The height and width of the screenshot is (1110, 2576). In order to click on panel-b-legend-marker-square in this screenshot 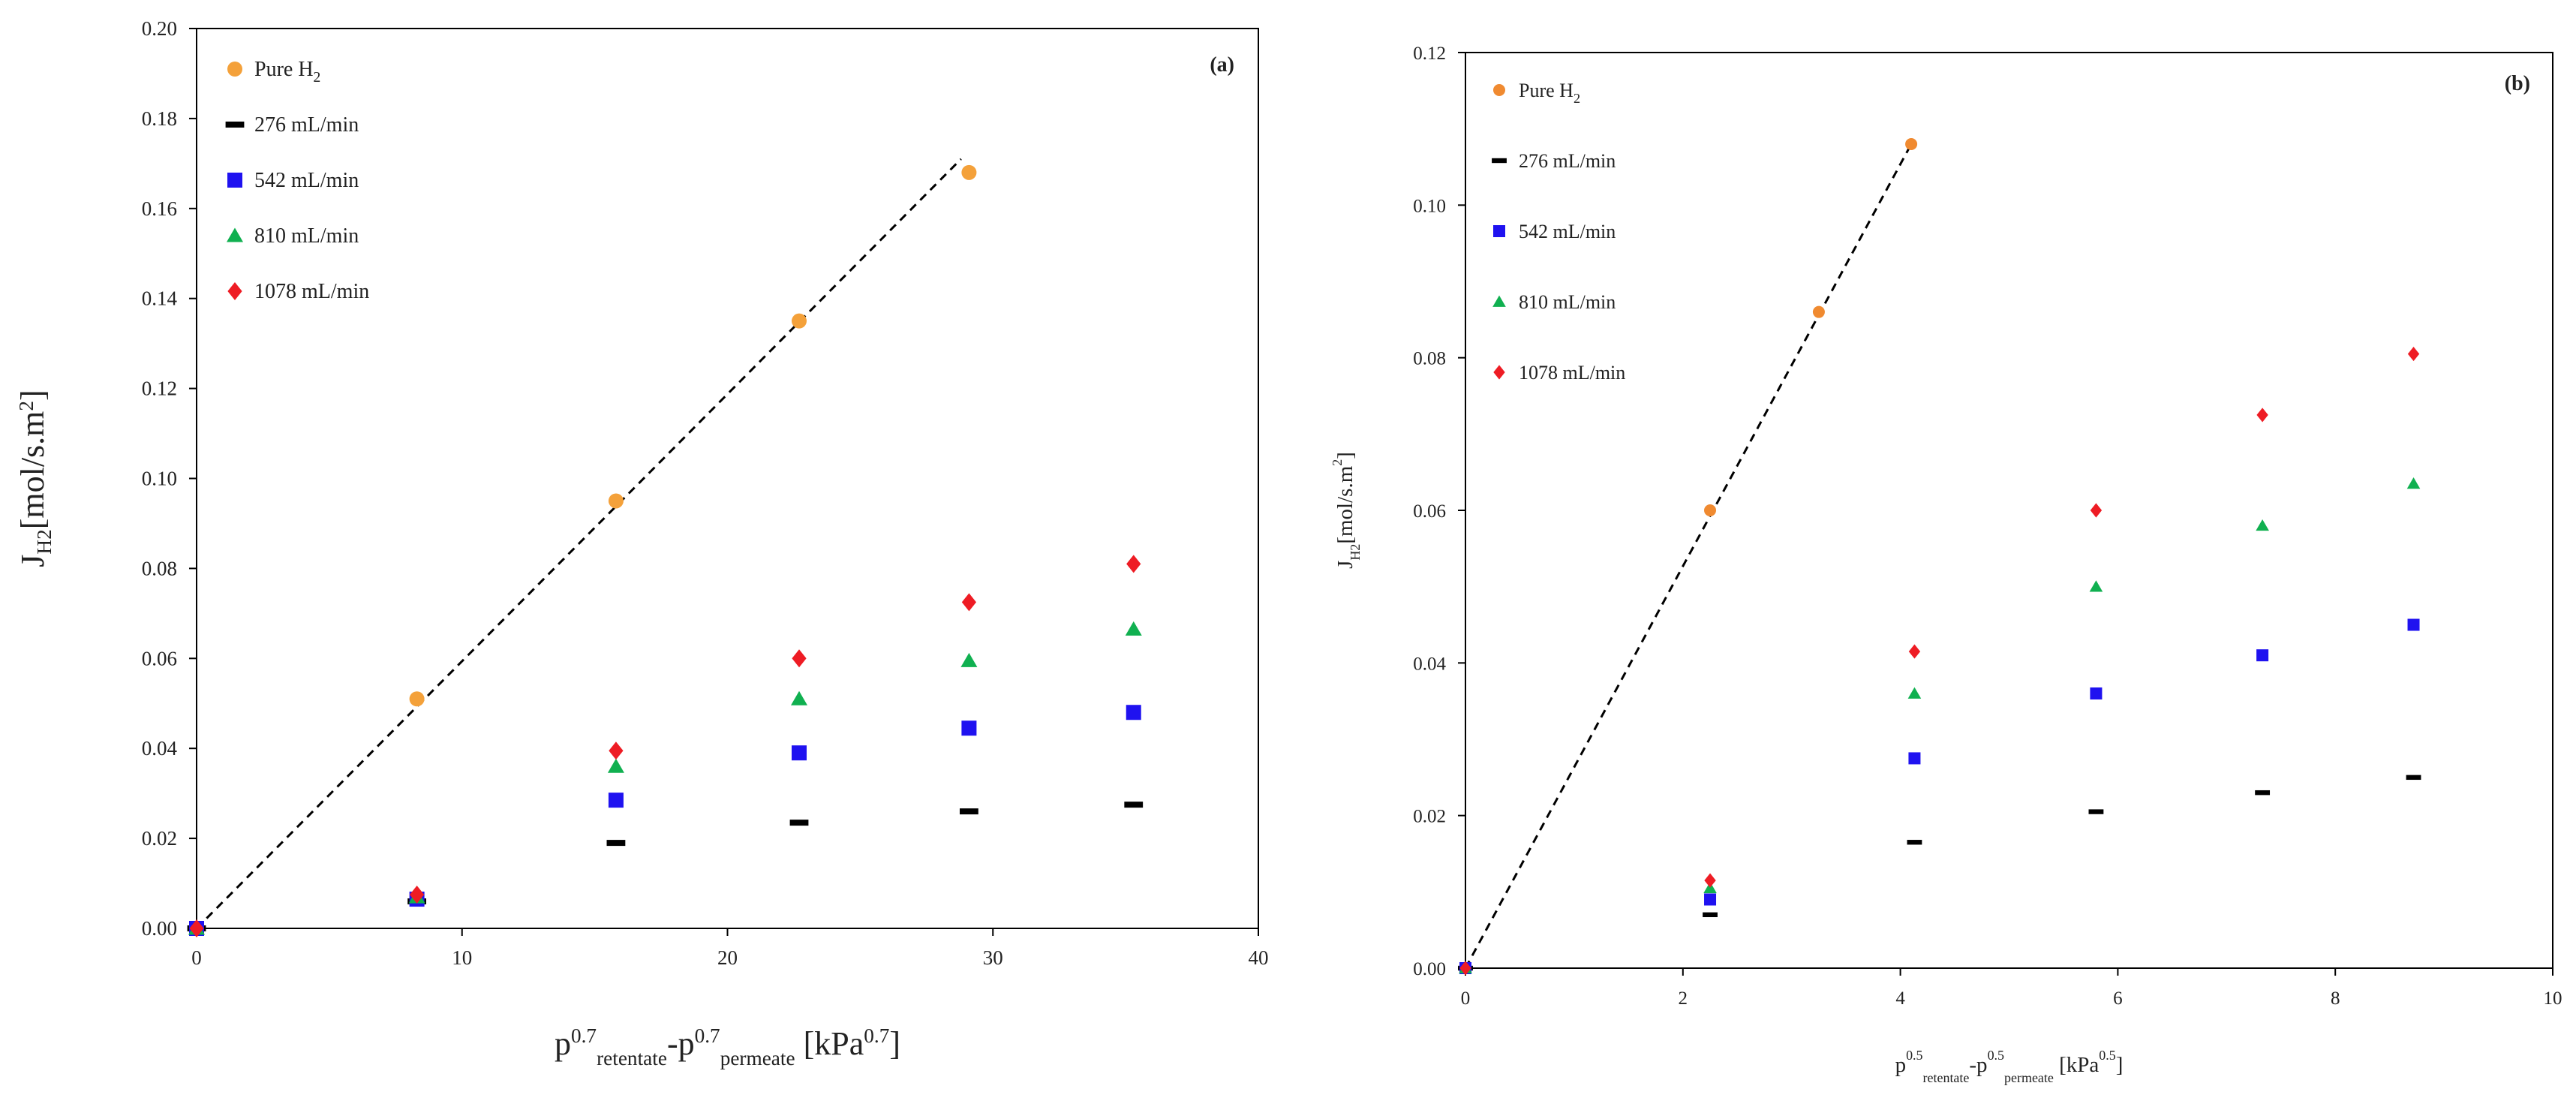, I will do `click(1499, 231)`.